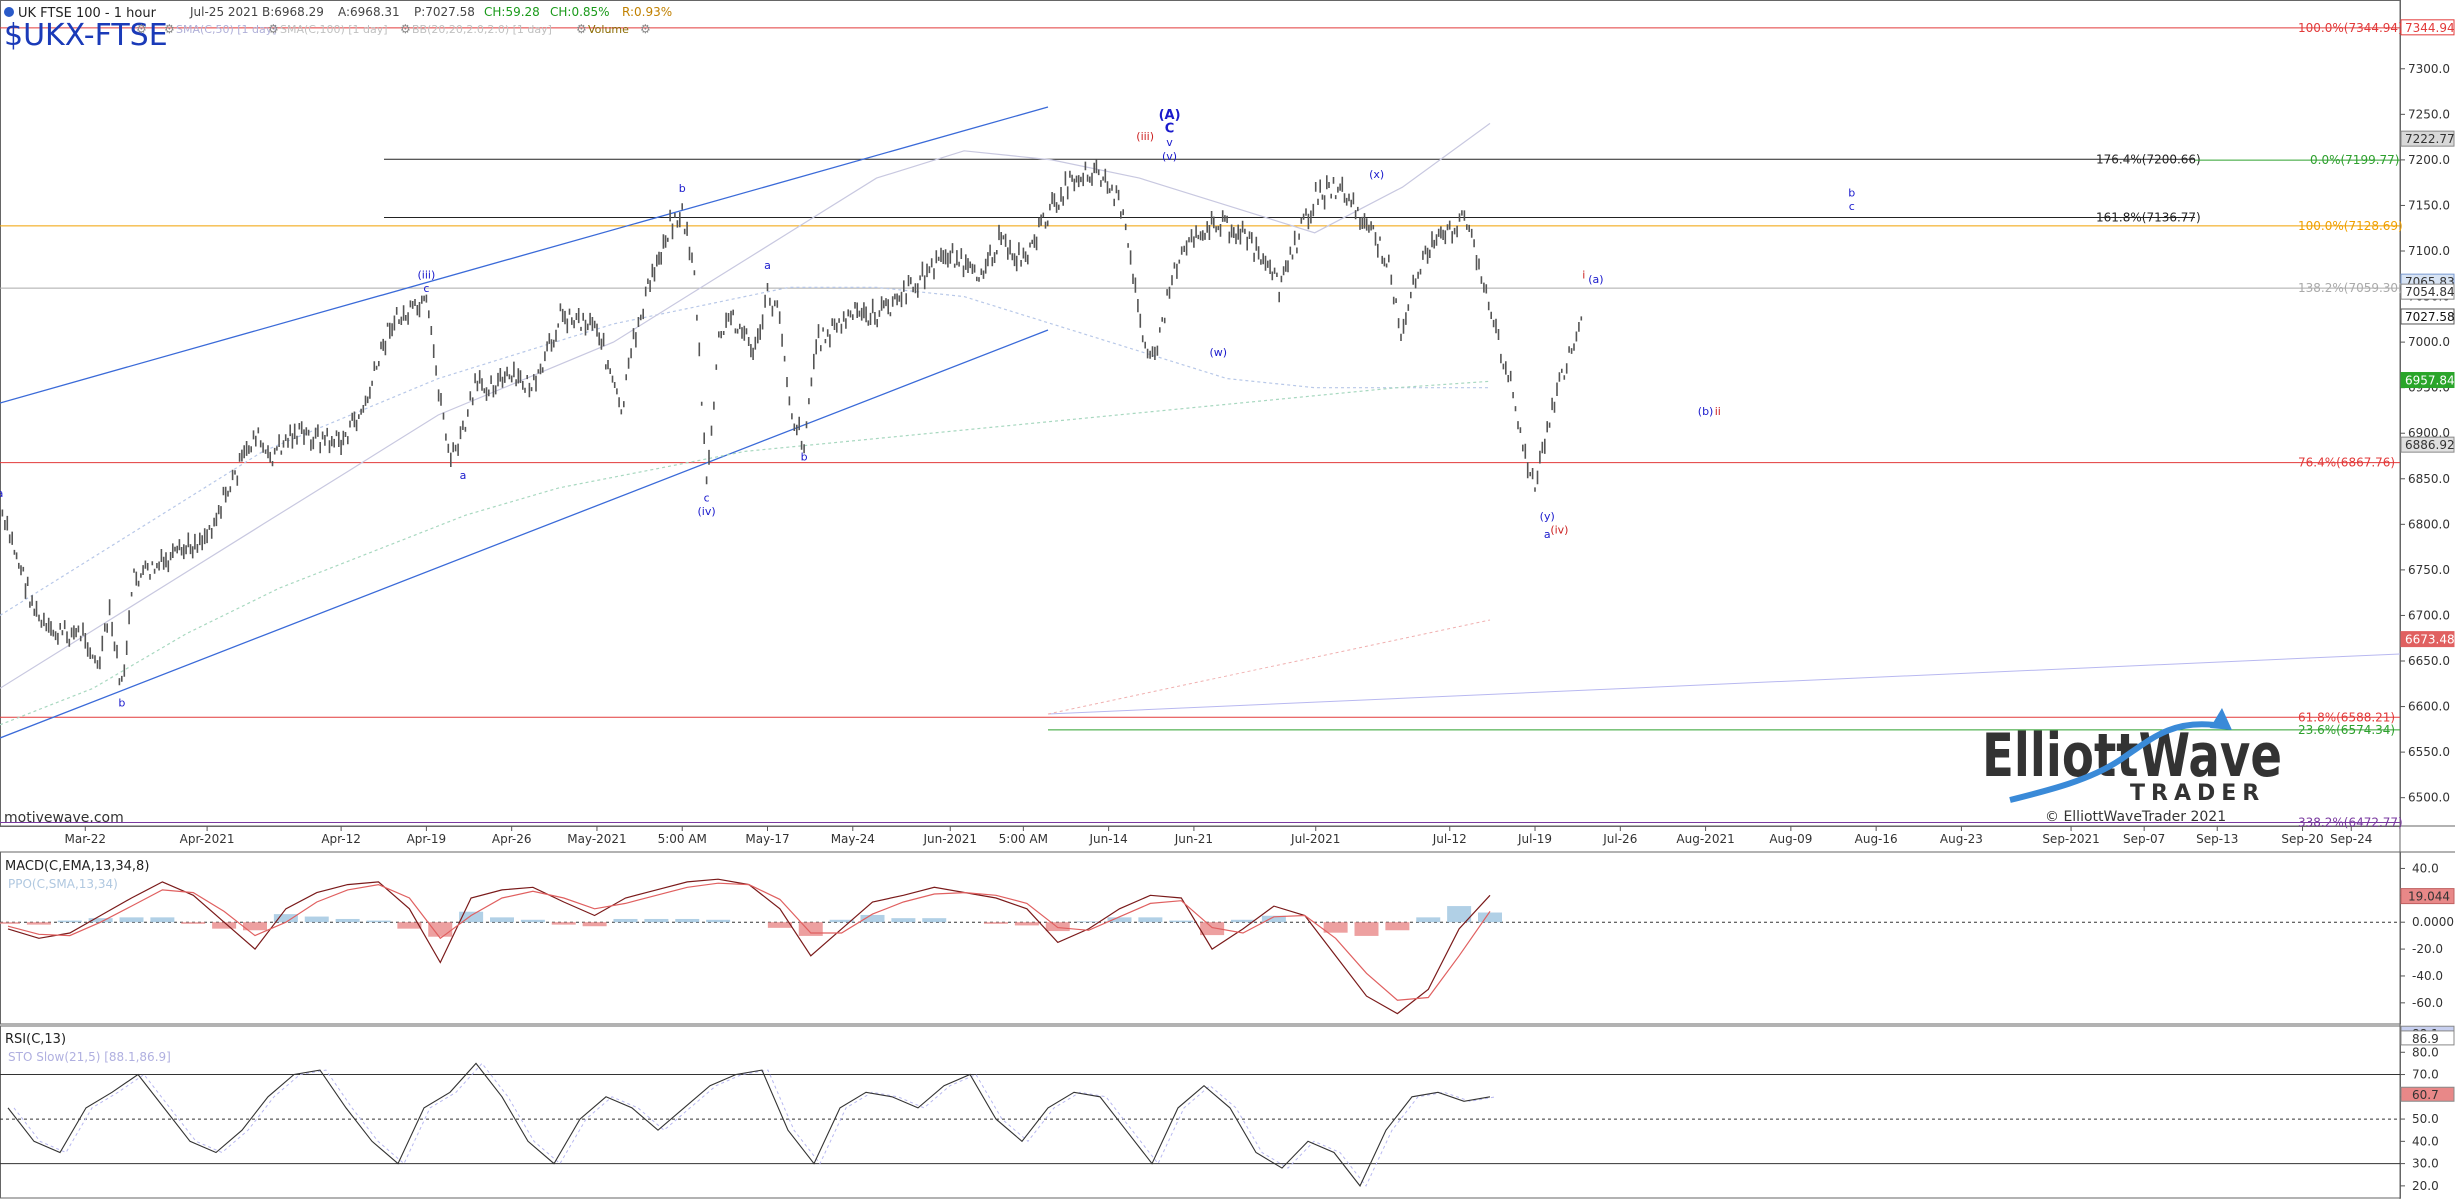  What do you see at coordinates (2429, 752) in the screenshot?
I see `price-tick-label: 6550.0` at bounding box center [2429, 752].